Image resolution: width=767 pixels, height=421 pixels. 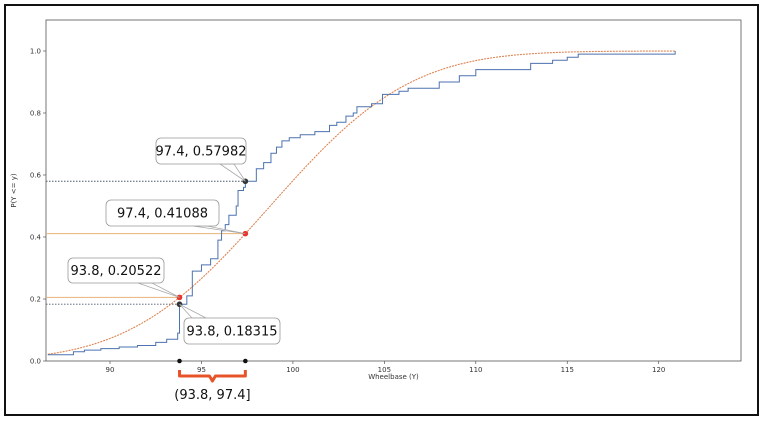 What do you see at coordinates (475, 370) in the screenshot?
I see `x-tick-label: 110` at bounding box center [475, 370].